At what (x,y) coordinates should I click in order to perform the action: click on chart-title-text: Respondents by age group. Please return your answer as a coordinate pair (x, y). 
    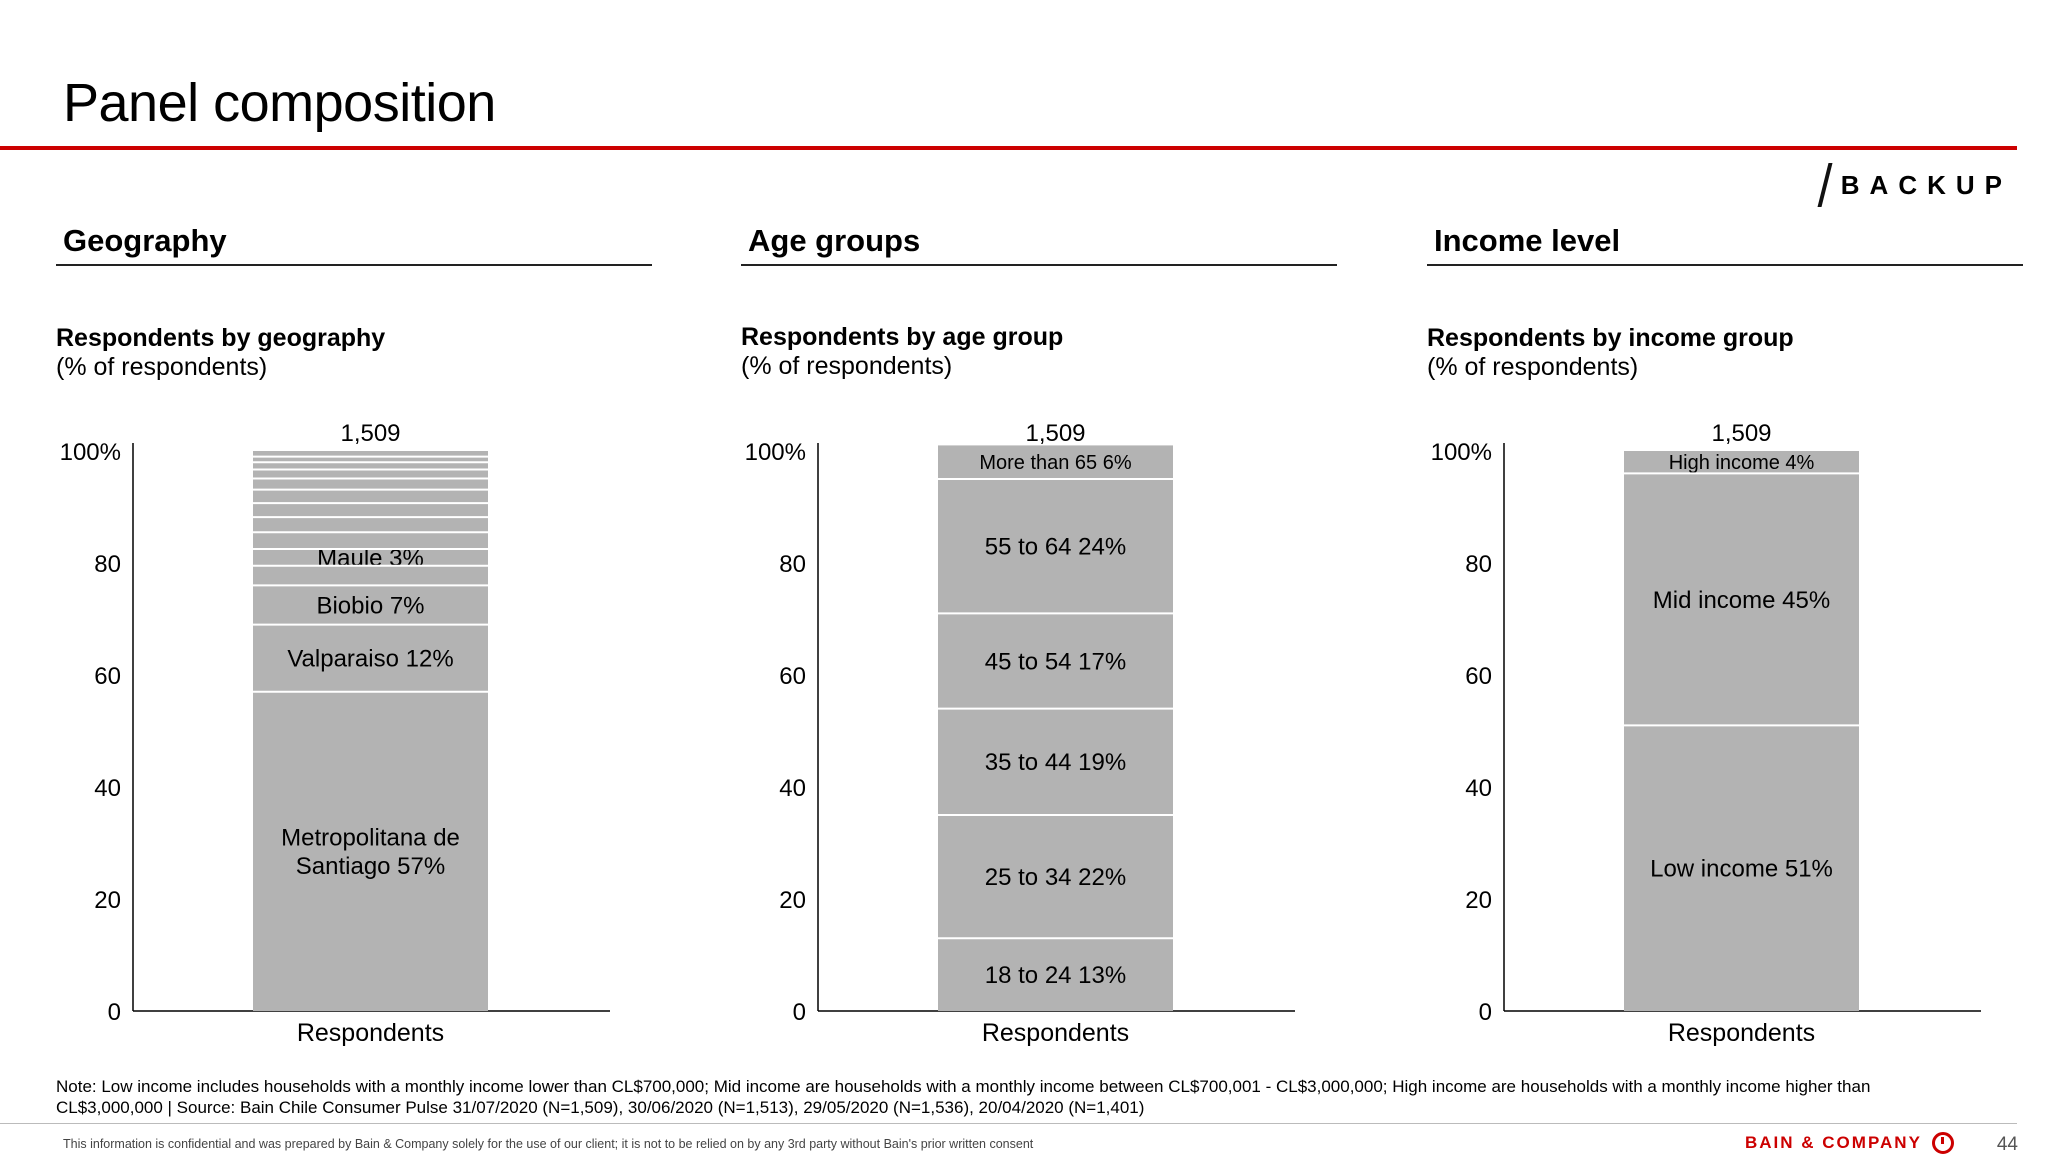
    Looking at the image, I should click on (902, 337).